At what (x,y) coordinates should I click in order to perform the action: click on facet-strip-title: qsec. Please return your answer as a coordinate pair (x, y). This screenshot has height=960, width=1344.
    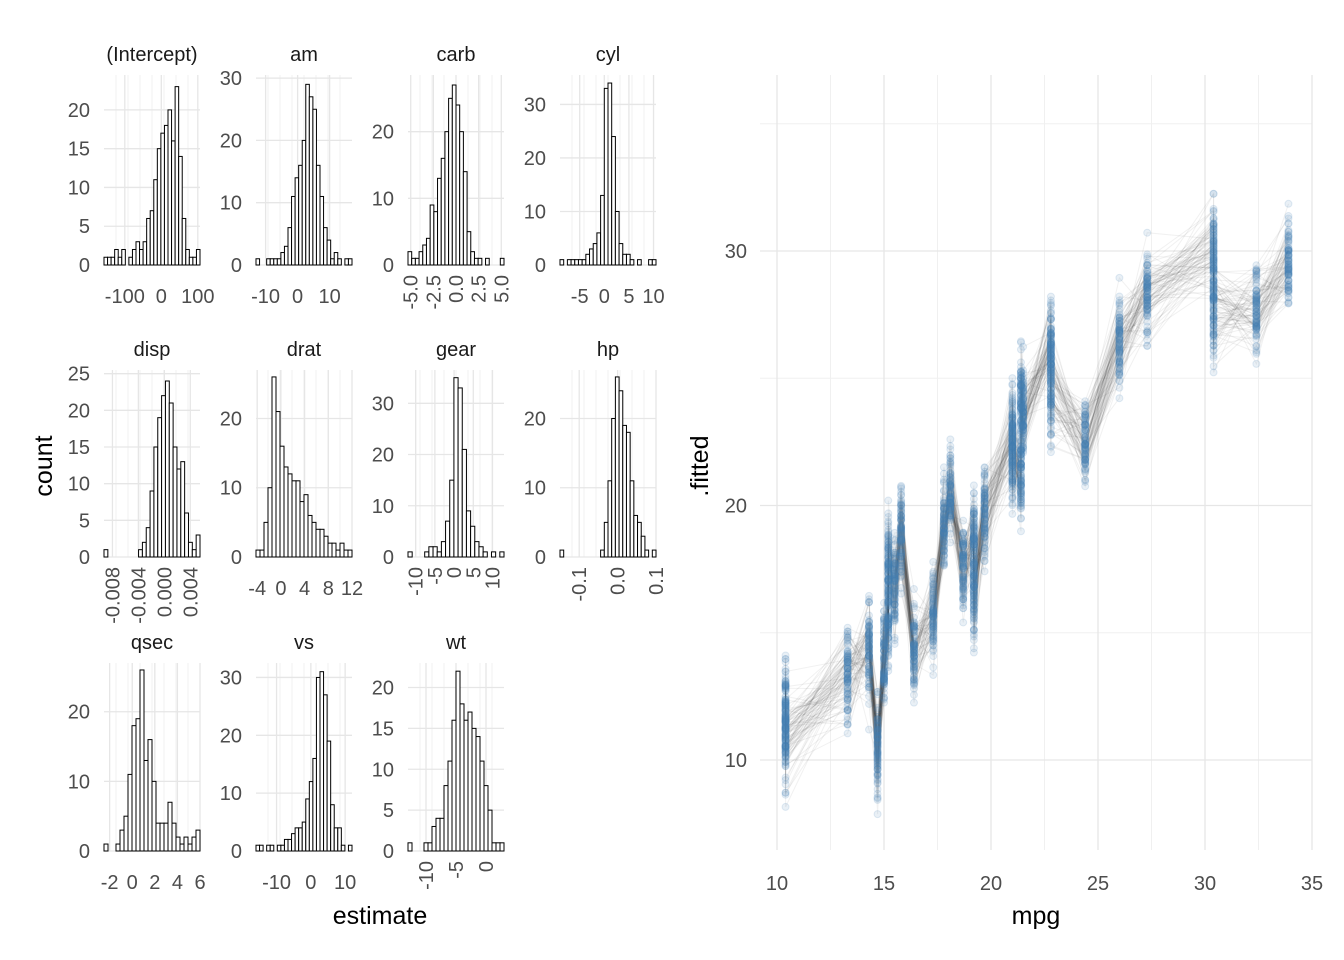
    Looking at the image, I should click on (152, 643).